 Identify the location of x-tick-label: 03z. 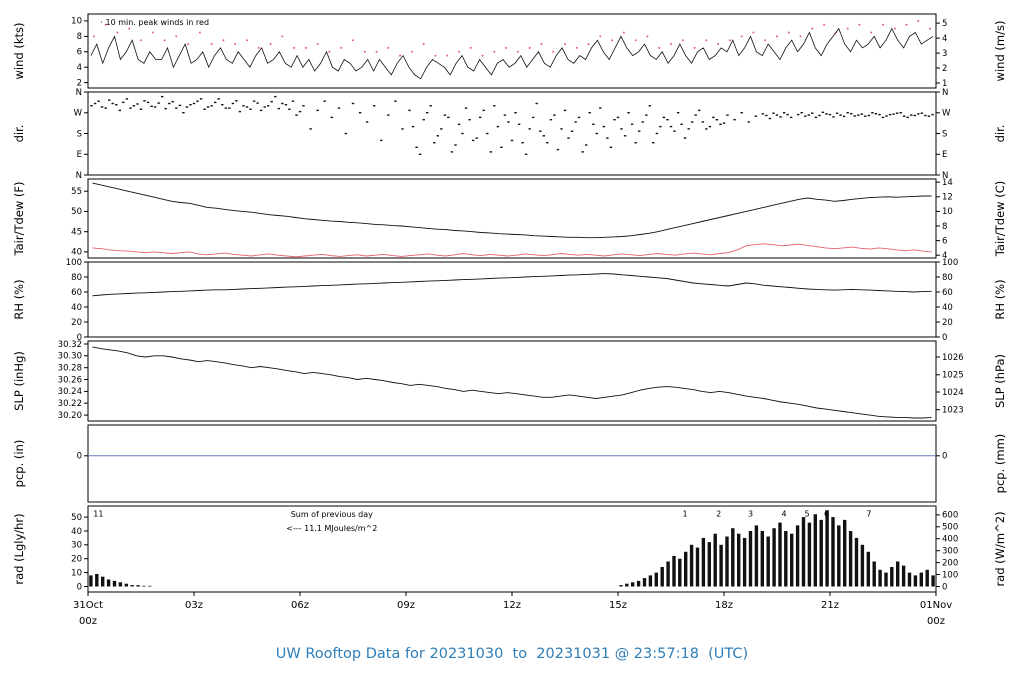
(194, 605).